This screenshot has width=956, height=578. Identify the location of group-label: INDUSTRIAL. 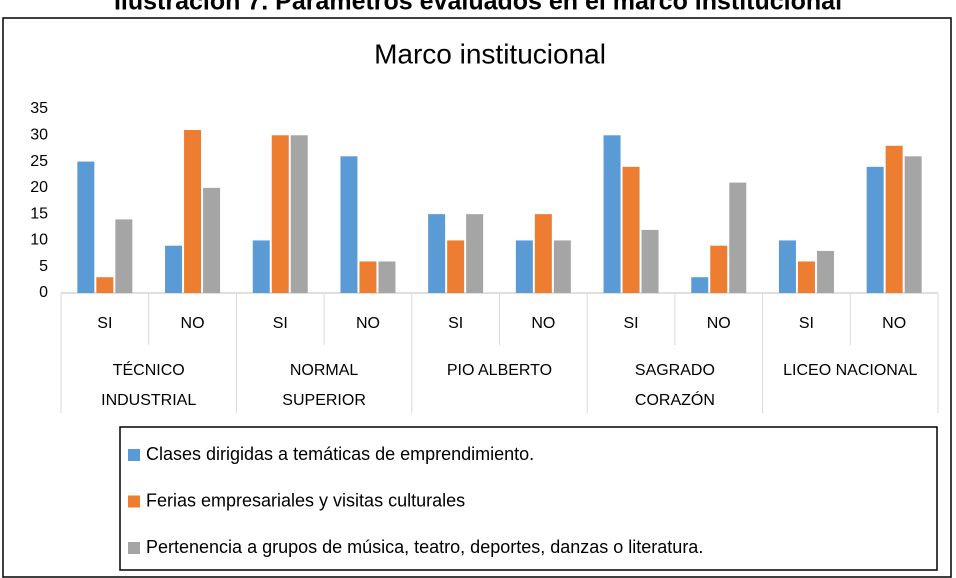
(148, 400).